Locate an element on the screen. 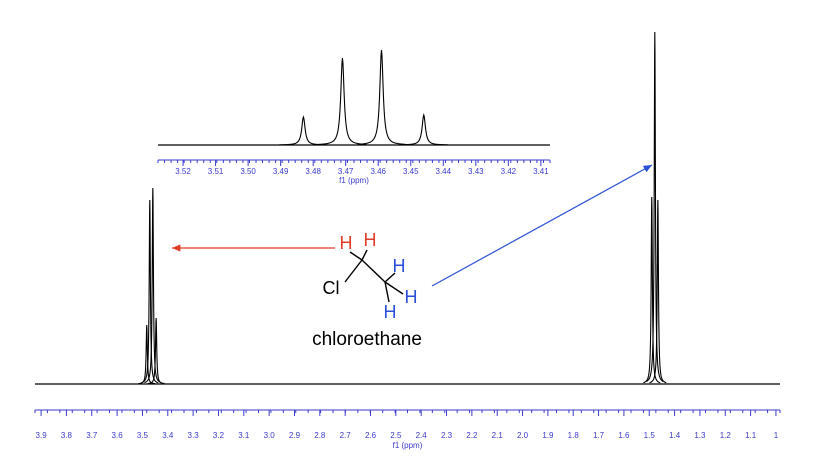  x-tick-label: 3.7 is located at coordinates (92, 435).